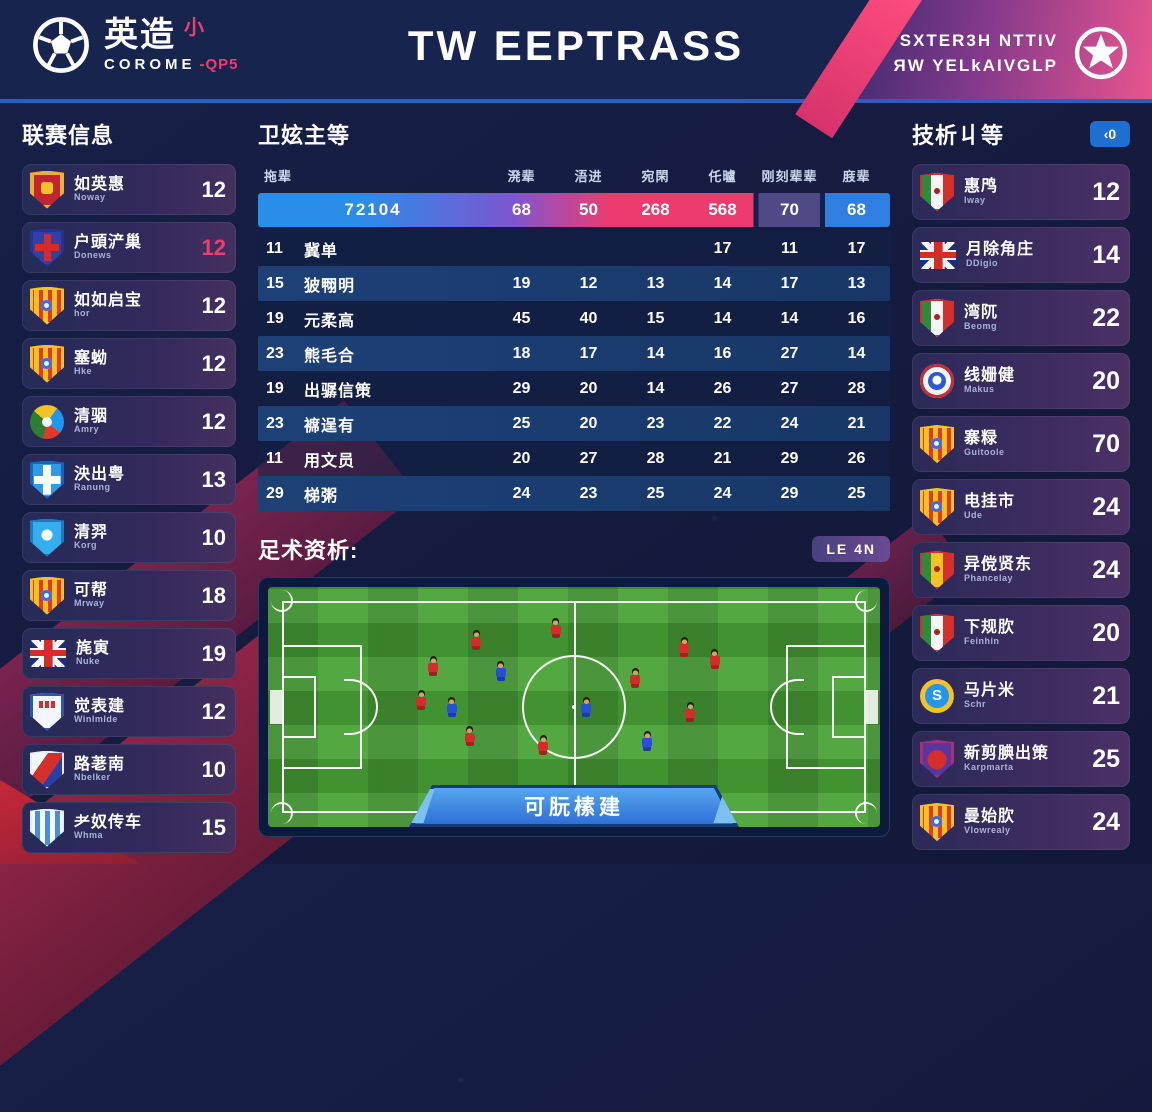 The width and height of the screenshot is (1152, 1112). Describe the element at coordinates (1106, 506) in the screenshot. I see `team-value: 24` at that location.